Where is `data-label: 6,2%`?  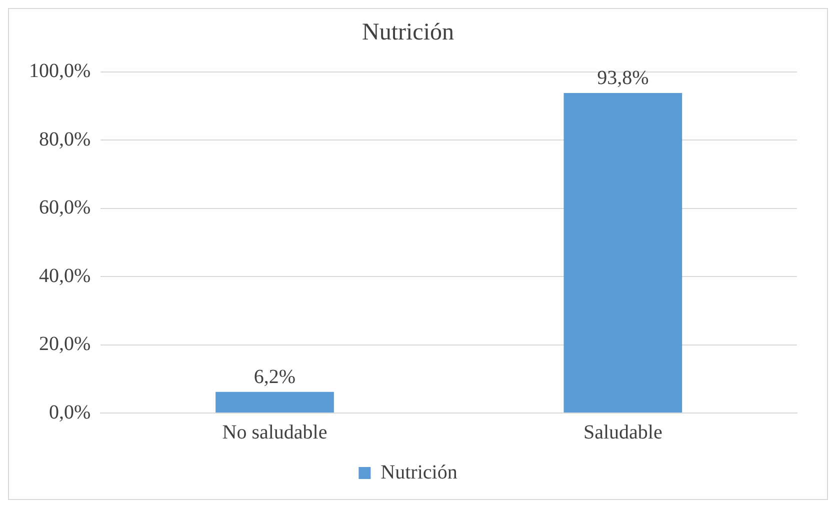
data-label: 6,2% is located at coordinates (275, 377).